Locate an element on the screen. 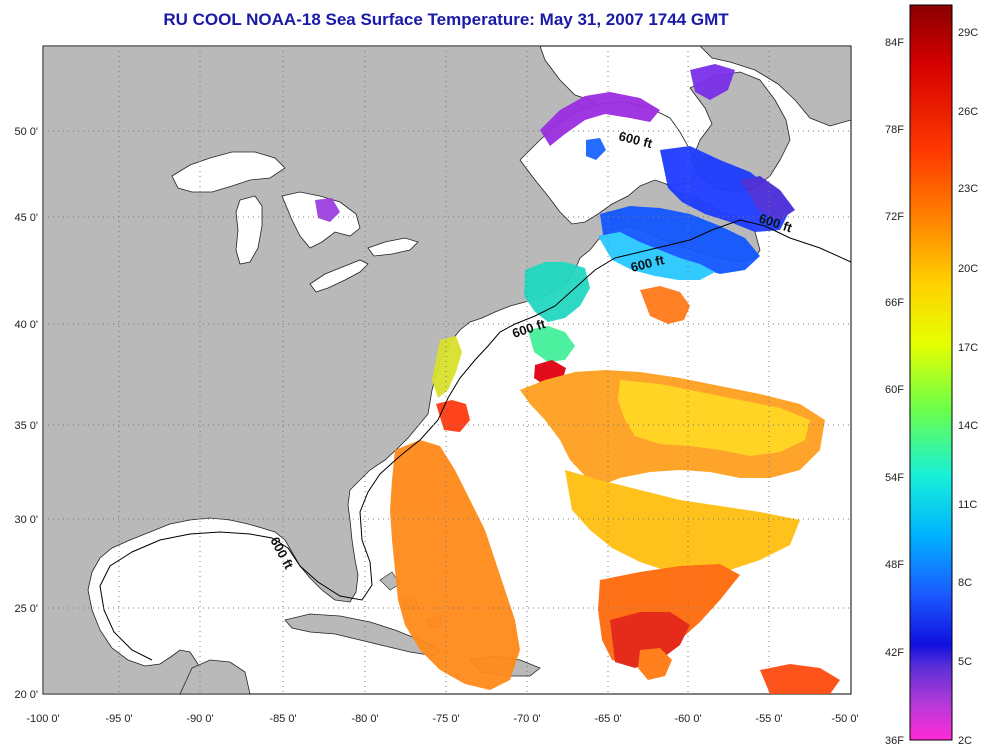  lat-tick-label: 25 0' is located at coordinates (26, 609).